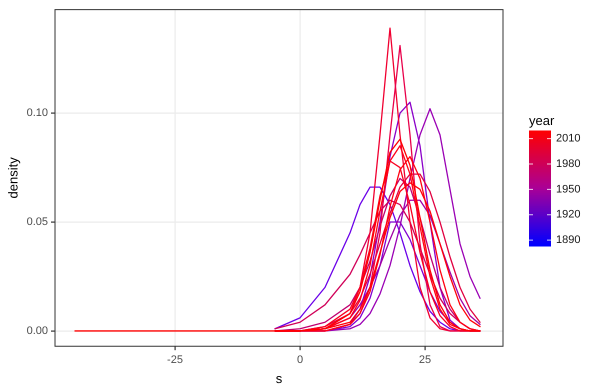  I want to click on color-bar-label: 1950, so click(568, 189).